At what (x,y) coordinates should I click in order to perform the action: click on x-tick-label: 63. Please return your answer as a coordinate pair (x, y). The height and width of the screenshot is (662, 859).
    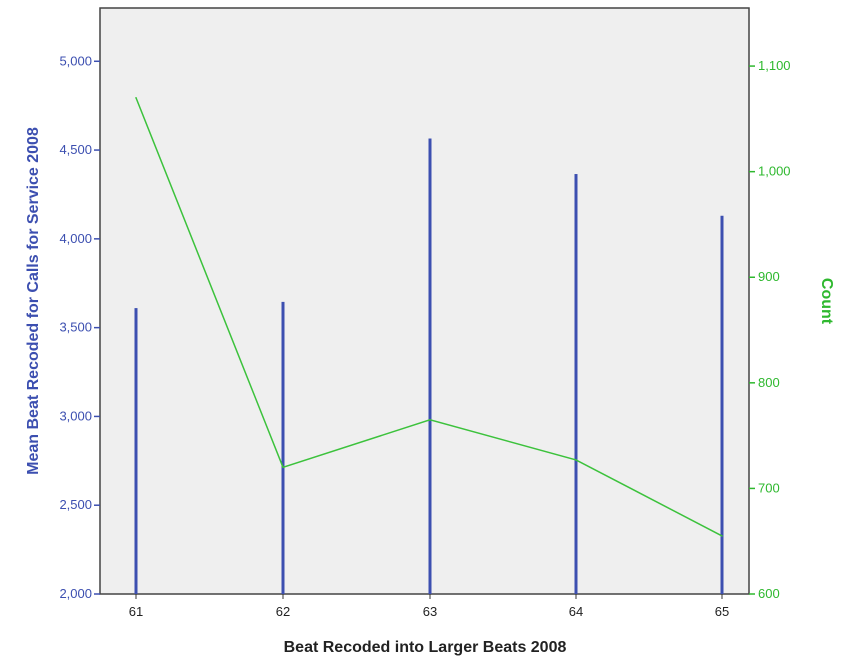
    Looking at the image, I should click on (430, 611).